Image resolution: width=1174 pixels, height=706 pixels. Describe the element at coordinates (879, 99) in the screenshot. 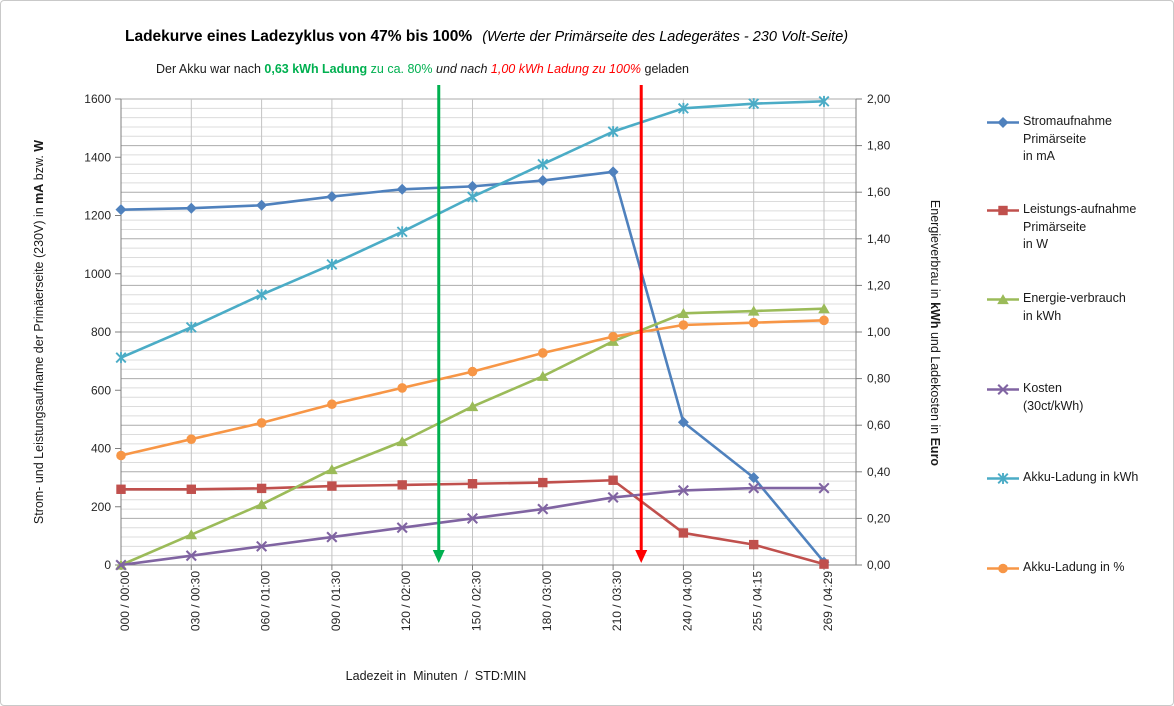

I see `y-right-tick-label: 2,00` at that location.